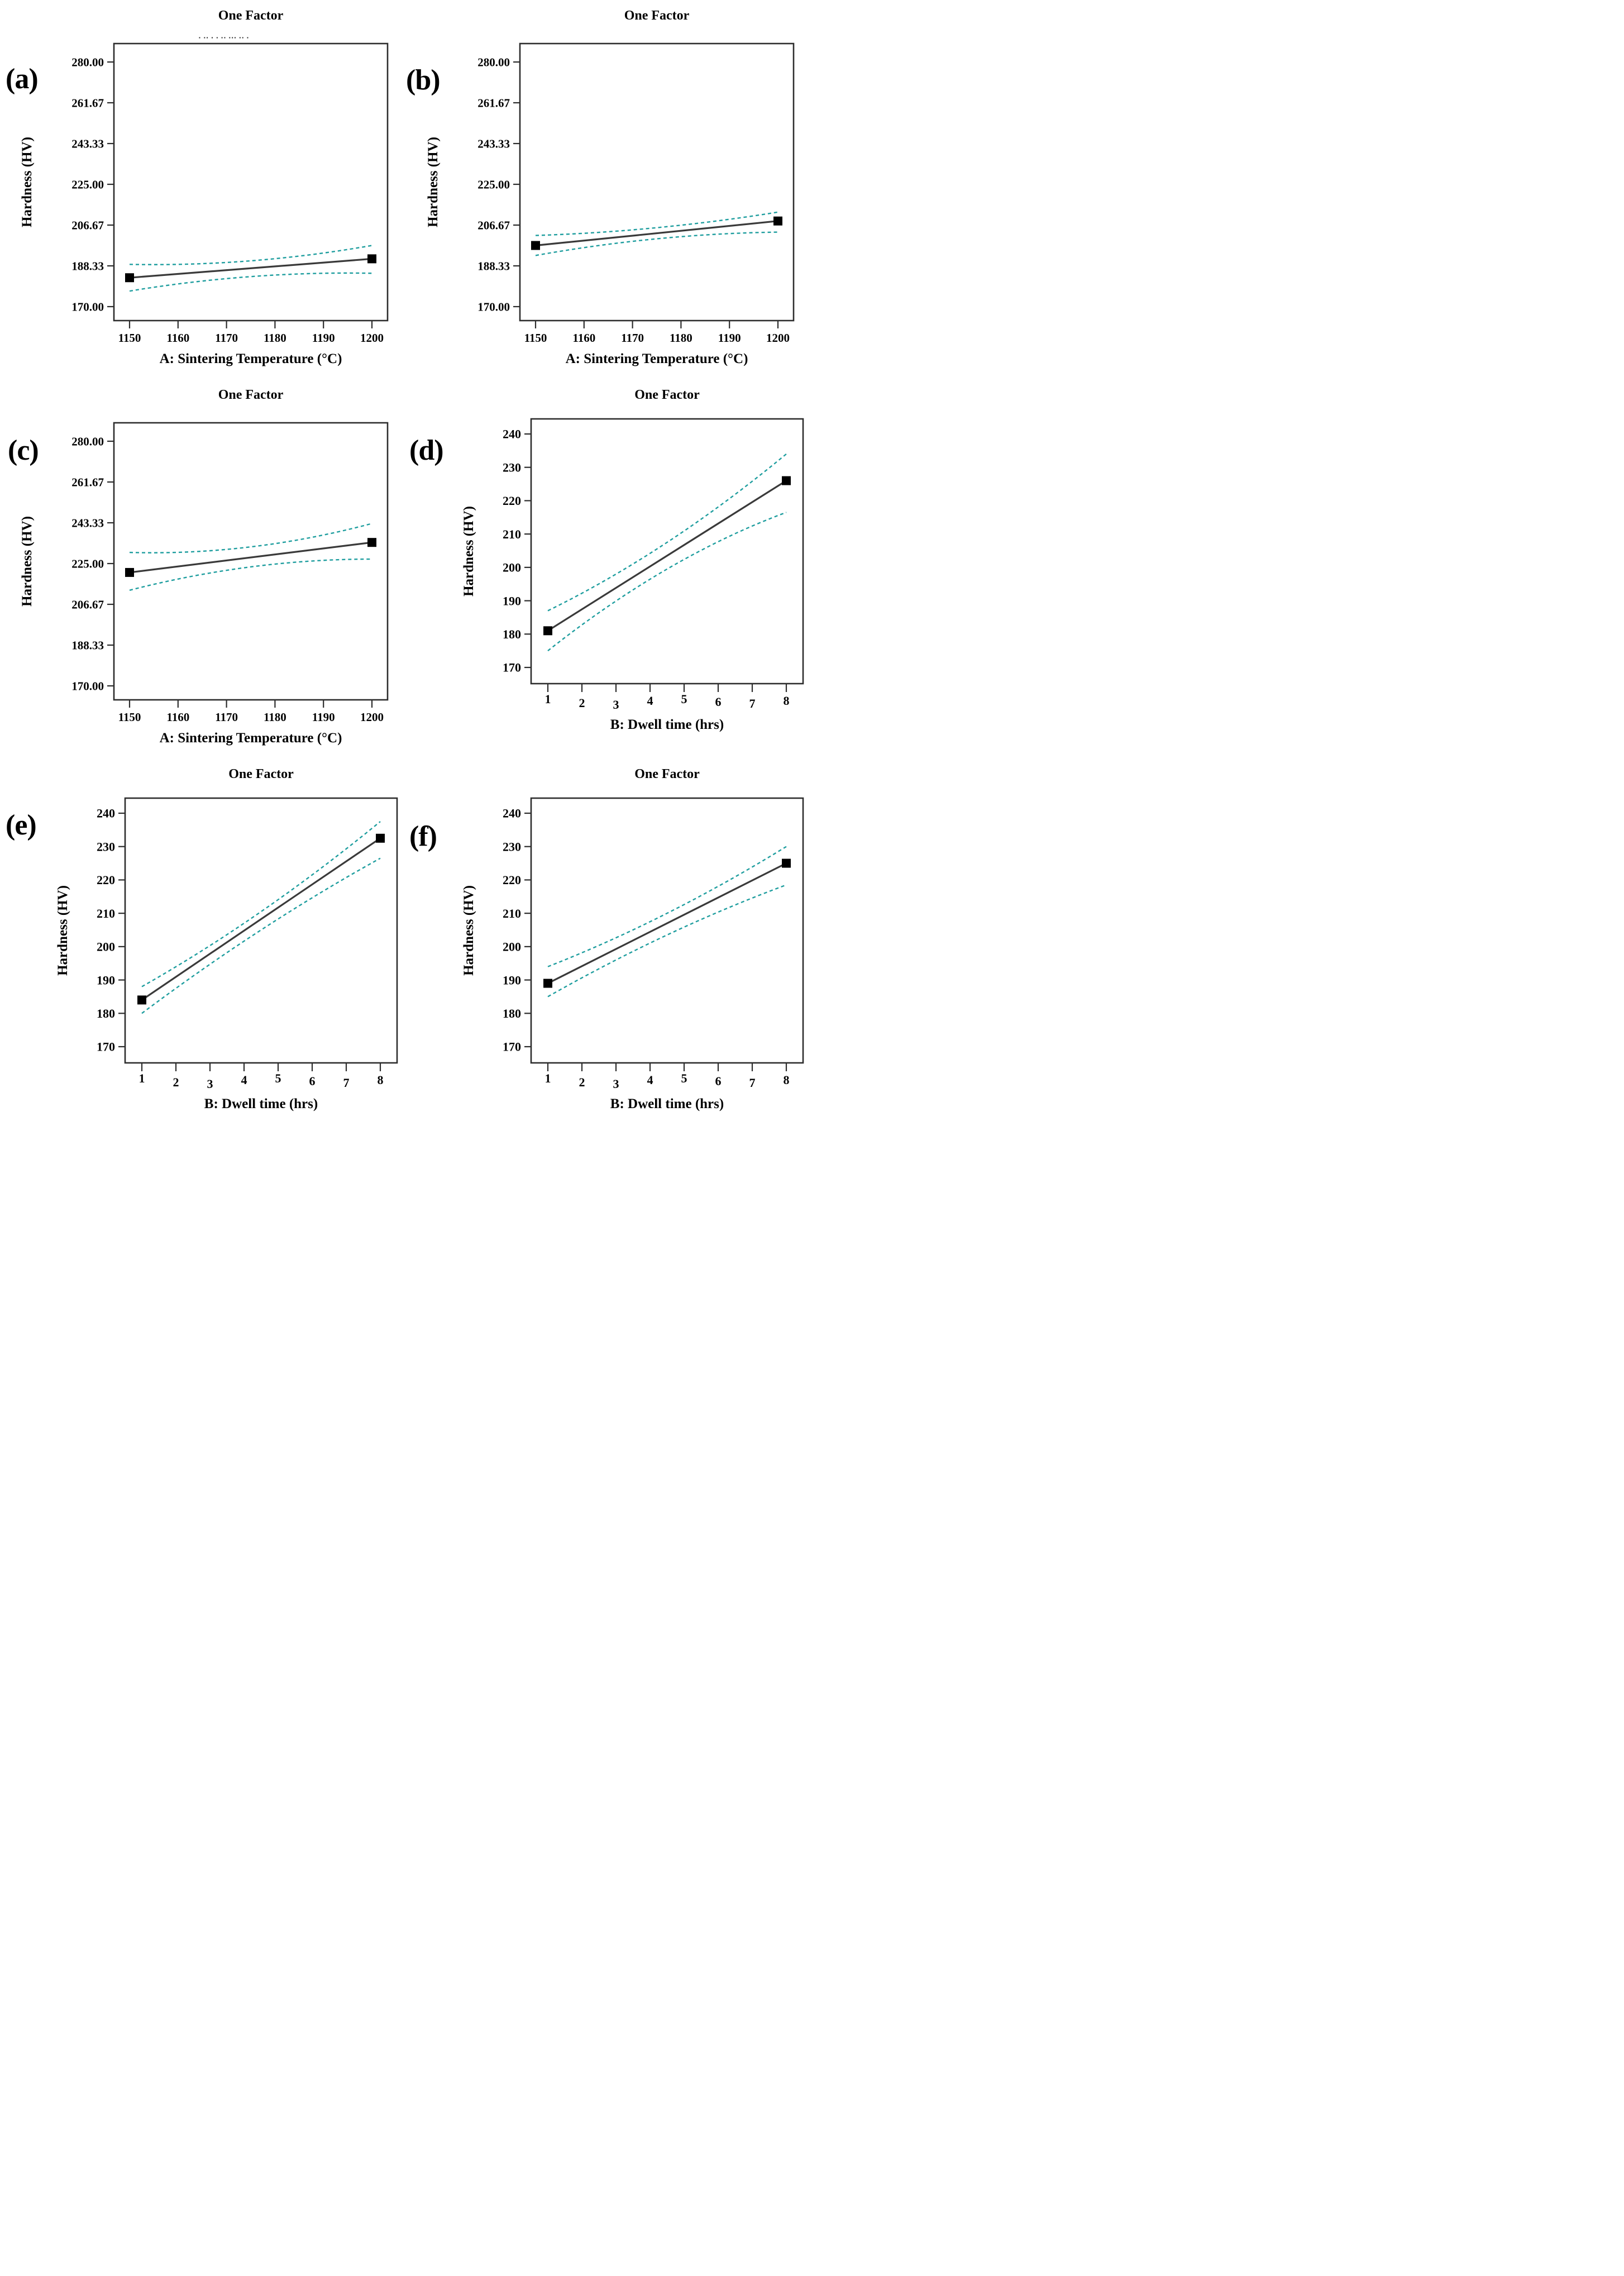 This screenshot has height=2276, width=1624. I want to click on x-tick-label: 6, so click(718, 702).